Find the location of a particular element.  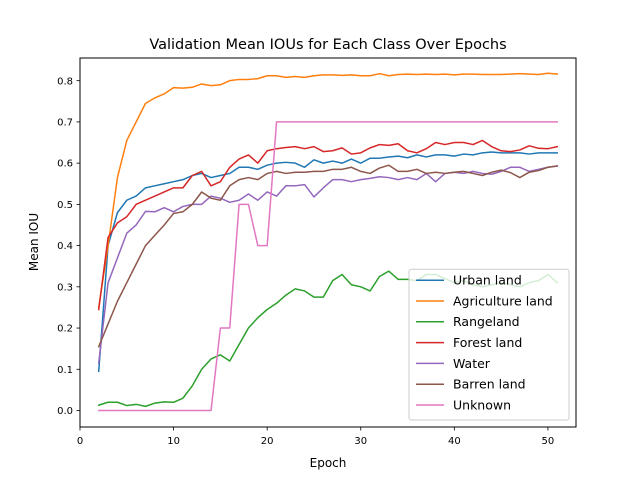

legend-label-forest-land: Forest land is located at coordinates (487, 342).